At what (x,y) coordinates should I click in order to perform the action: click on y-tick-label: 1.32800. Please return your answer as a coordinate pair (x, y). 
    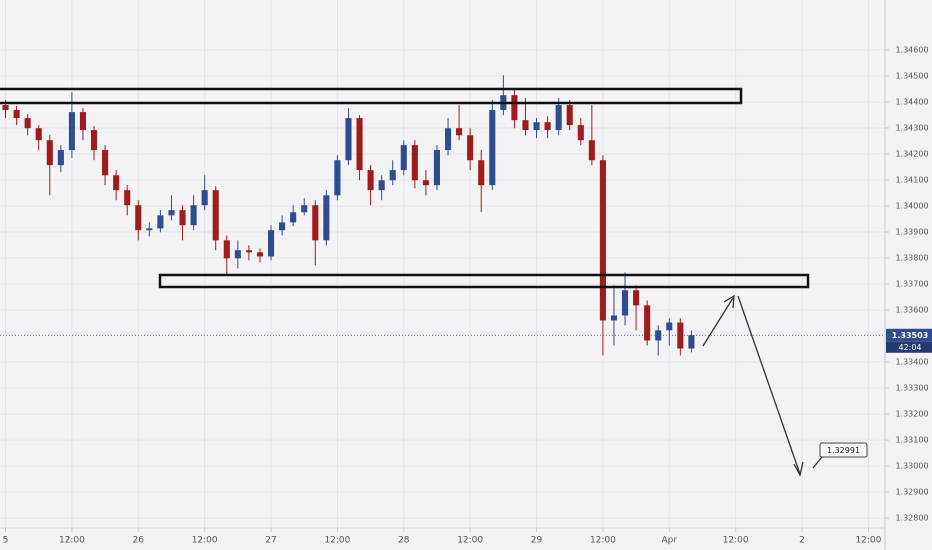
    Looking at the image, I should click on (911, 518).